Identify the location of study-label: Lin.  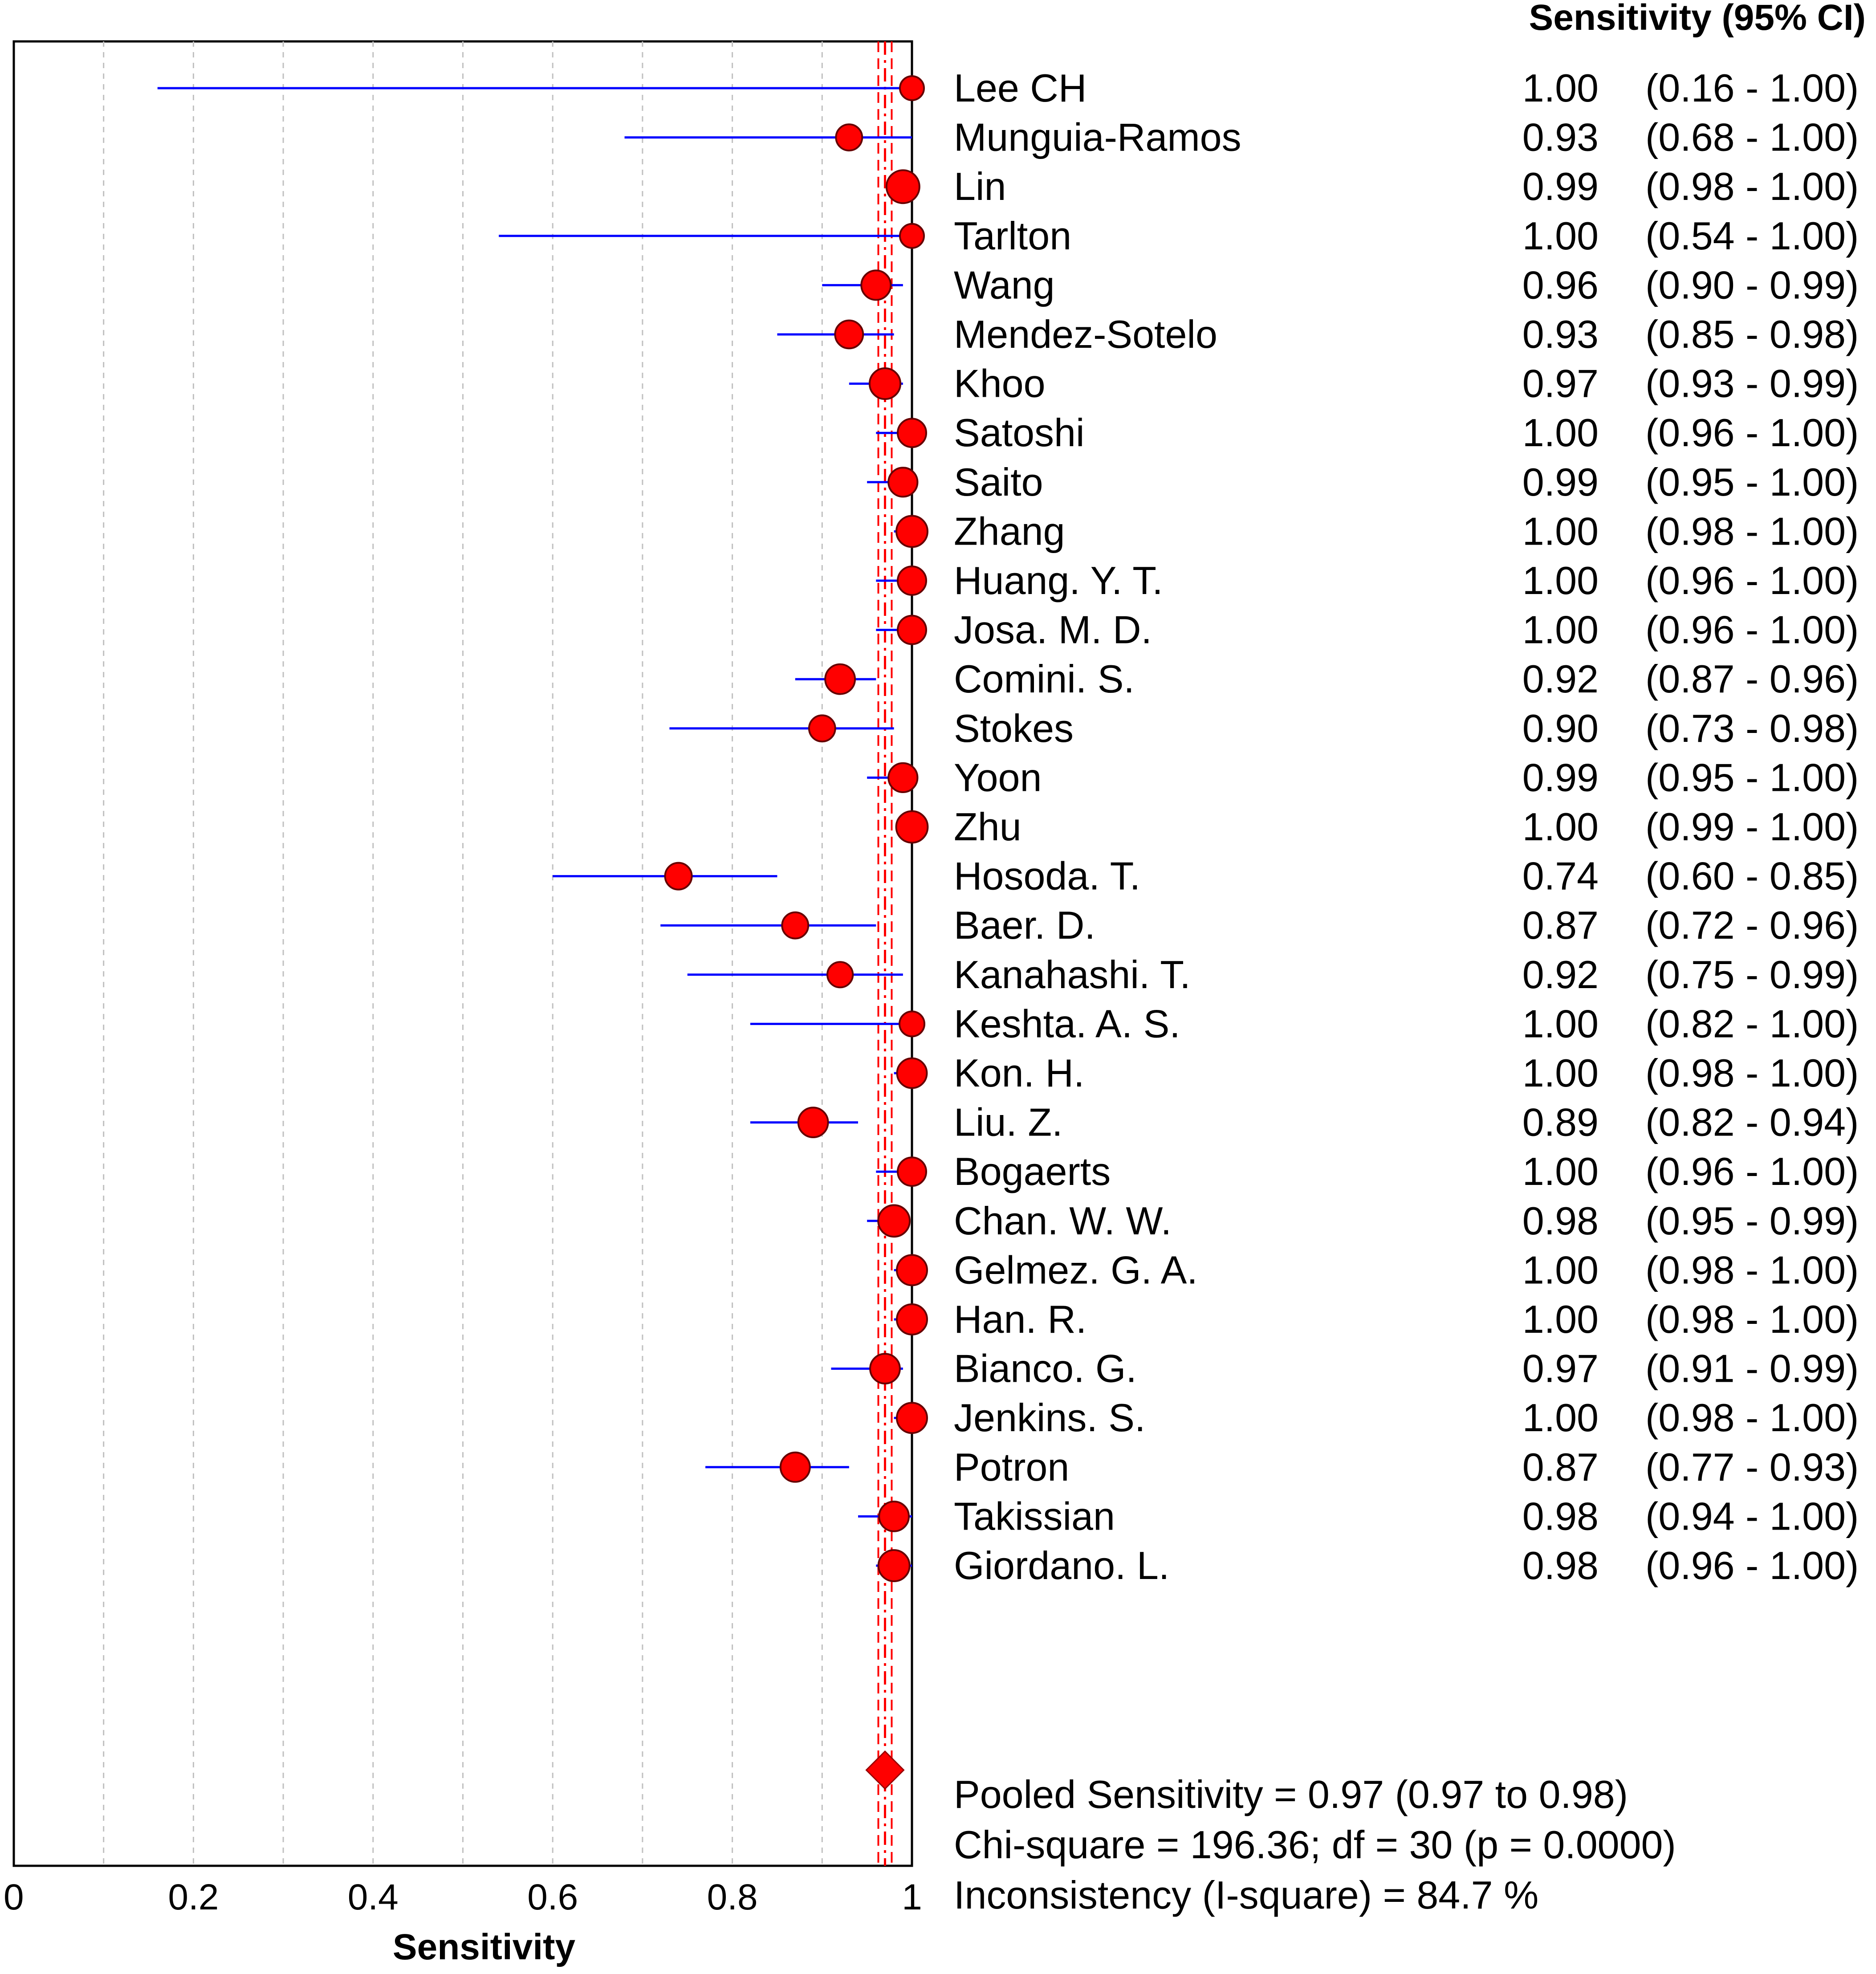
(980, 186).